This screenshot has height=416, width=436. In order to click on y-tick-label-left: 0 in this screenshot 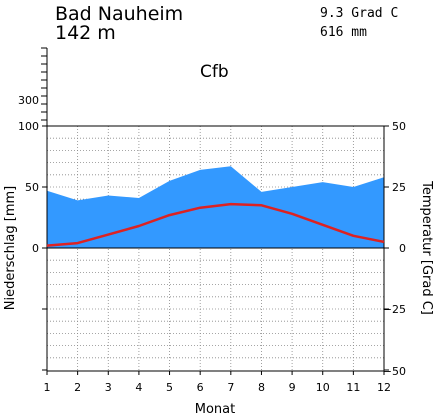, I will do `click(35, 248)`.